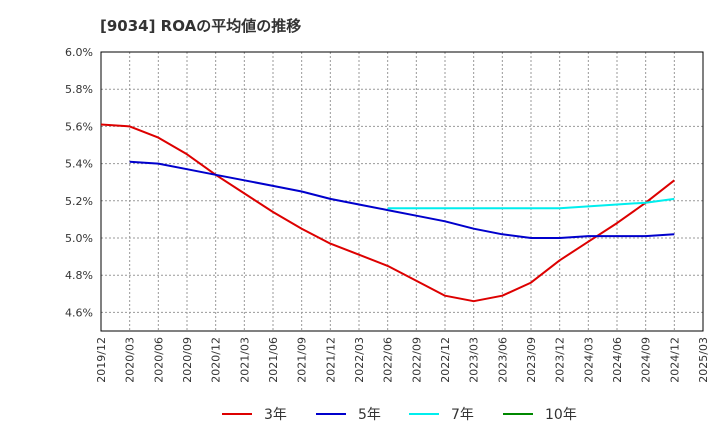 The height and width of the screenshot is (440, 720). Describe the element at coordinates (216, 360) in the screenshot. I see `x-tick-label: 2020/12` at that location.